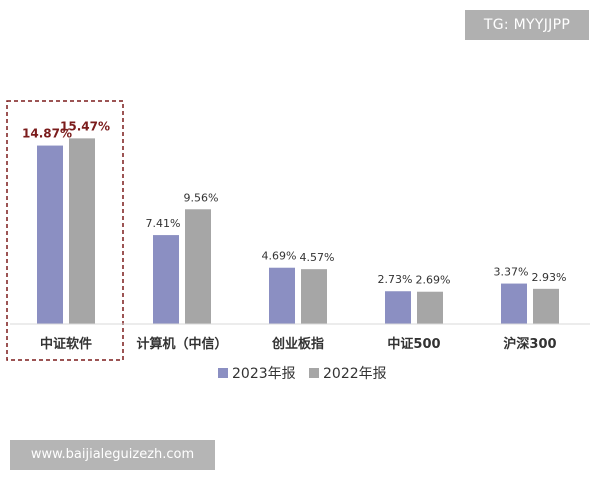 The width and height of the screenshot is (600, 480). I want to click on value-label-2022-4: 2.93%, so click(549, 277).